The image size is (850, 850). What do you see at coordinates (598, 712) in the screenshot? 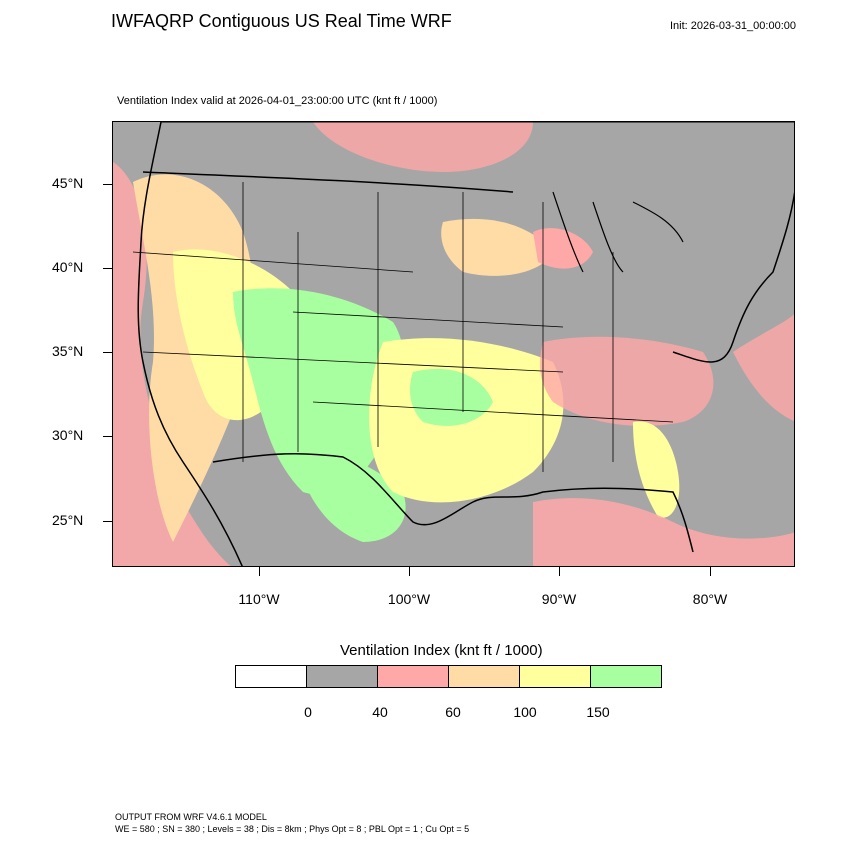
I see `colorbar-label-150: 150` at bounding box center [598, 712].